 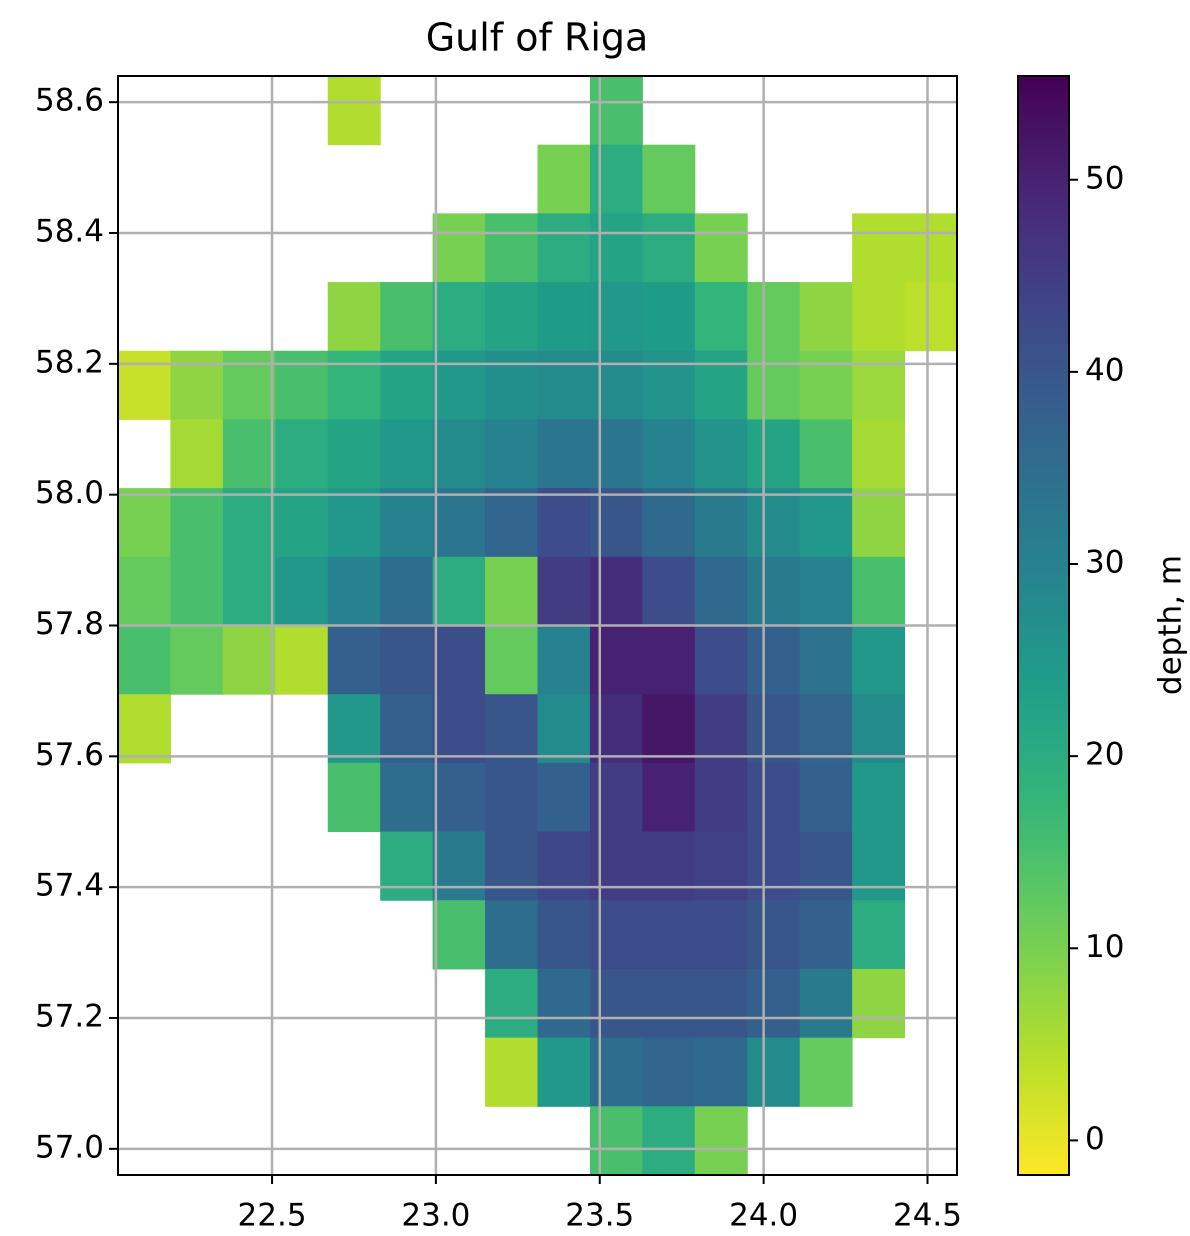 I want to click on colorbar-tick-label: 40, so click(x=1104, y=370).